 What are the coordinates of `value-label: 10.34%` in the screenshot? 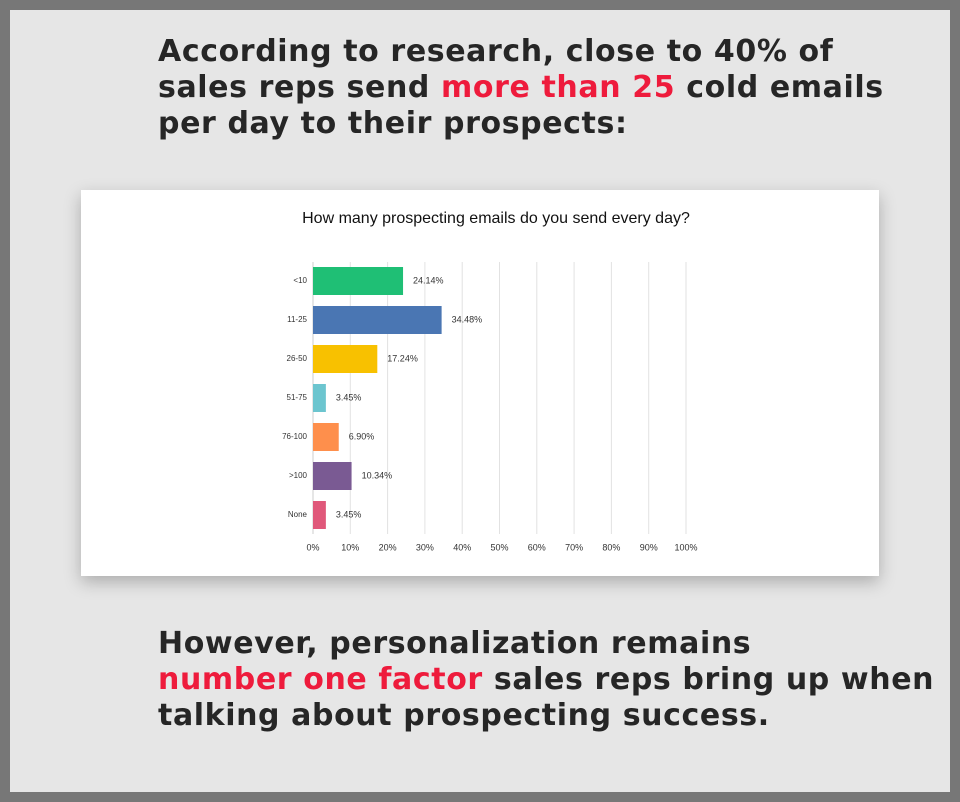 It's located at (377, 475).